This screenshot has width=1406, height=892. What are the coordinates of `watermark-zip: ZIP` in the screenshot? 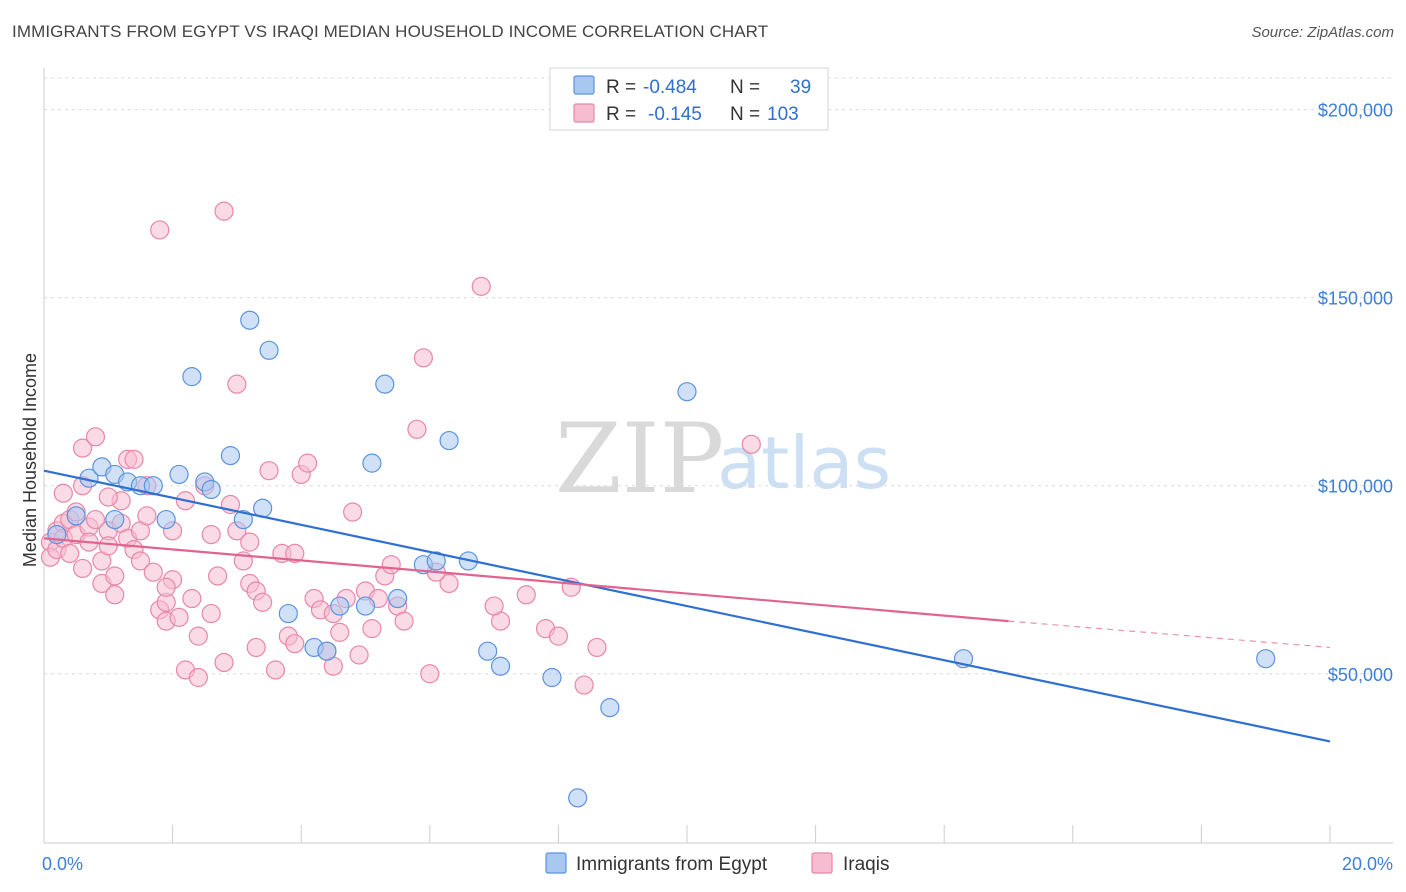 It's located at (639, 459).